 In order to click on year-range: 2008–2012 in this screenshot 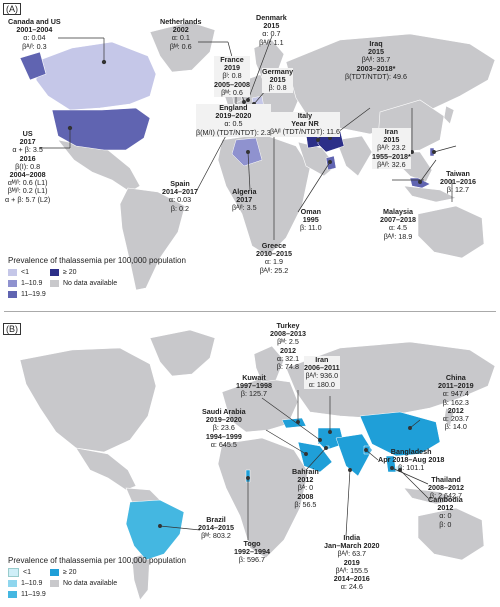, I will do `click(446, 488)`.